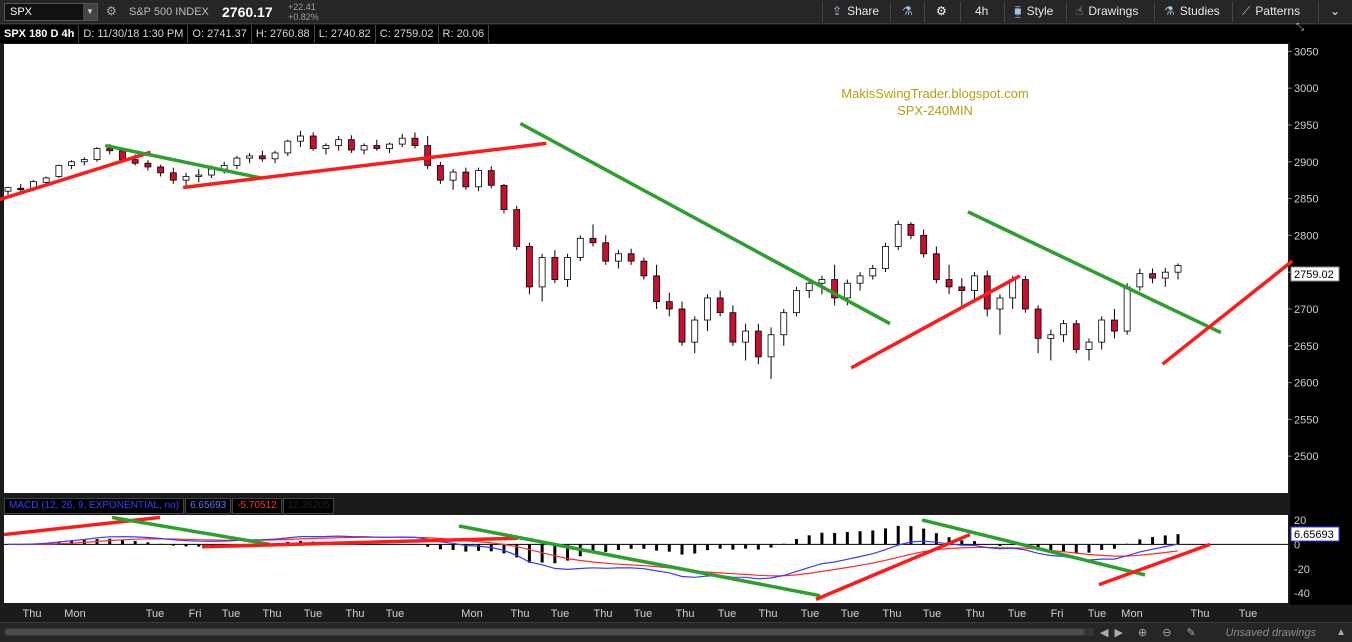 The height and width of the screenshot is (642, 1352). I want to click on chevron-down-icon: ▼, so click(90, 12).